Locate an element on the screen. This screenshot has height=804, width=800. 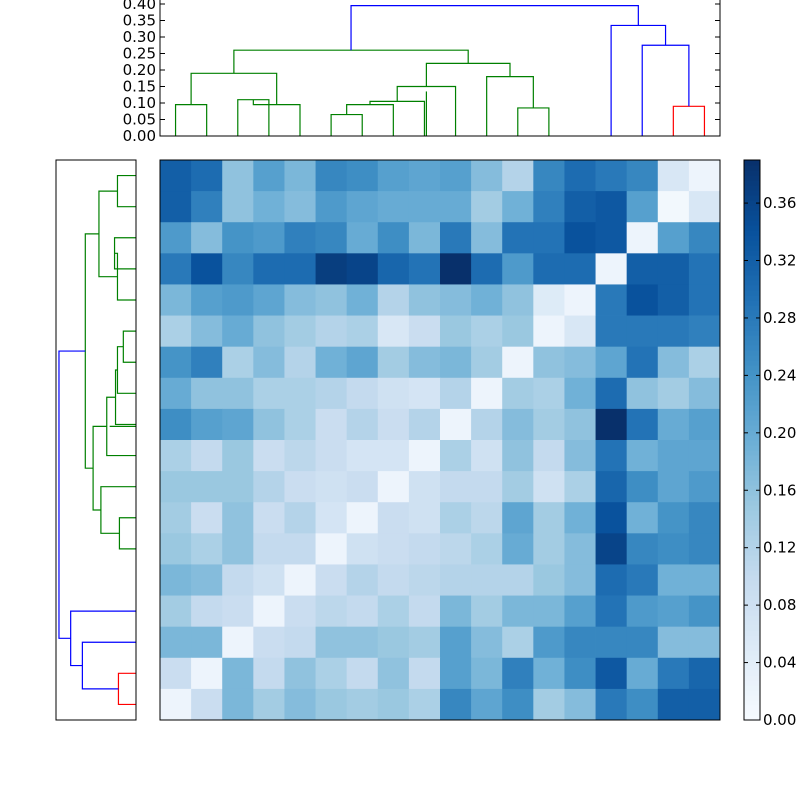
top-dendrogram-frame is located at coordinates (440, 68).